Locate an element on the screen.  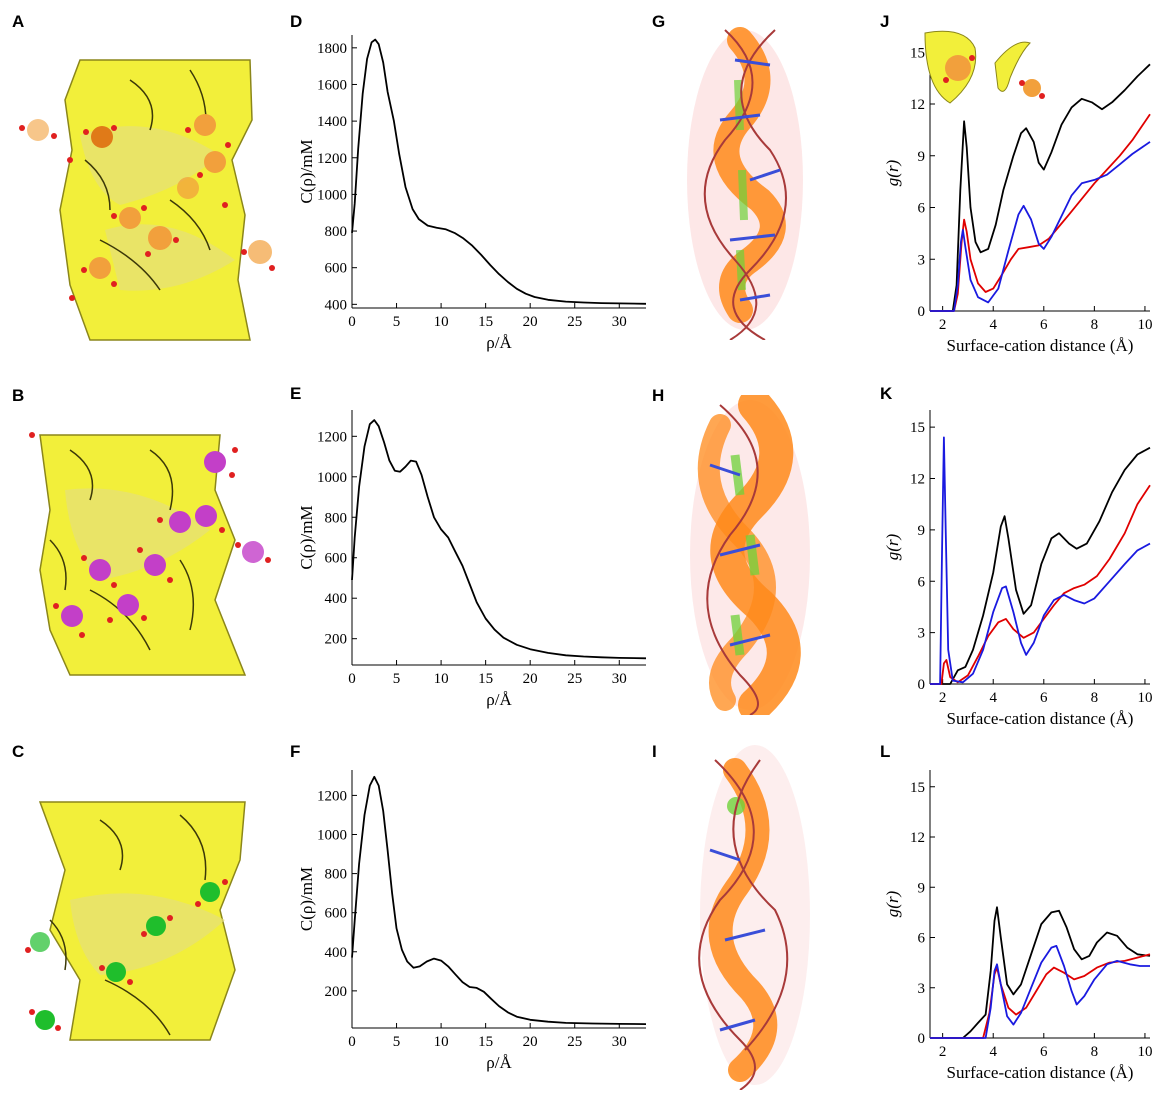
dna-bases is located at coordinates (737, 940).